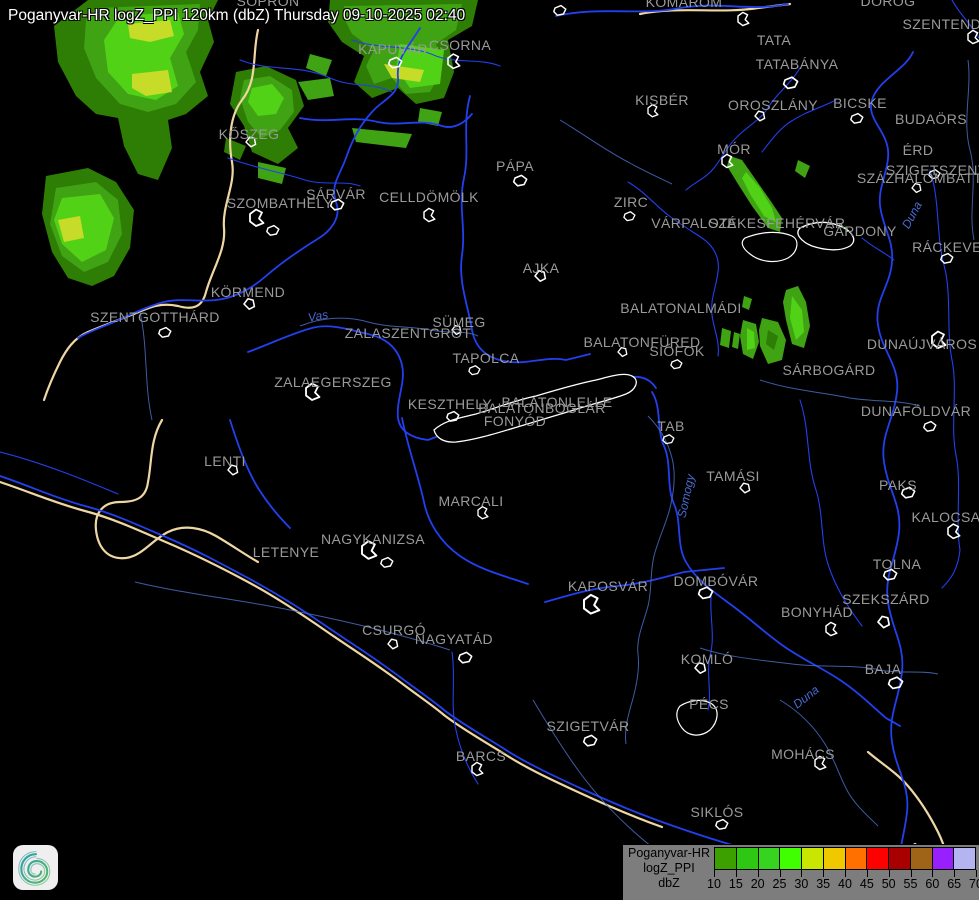 This screenshot has height=900, width=979. What do you see at coordinates (817, 612) in the screenshot?
I see `city-label: BONYHÁD` at bounding box center [817, 612].